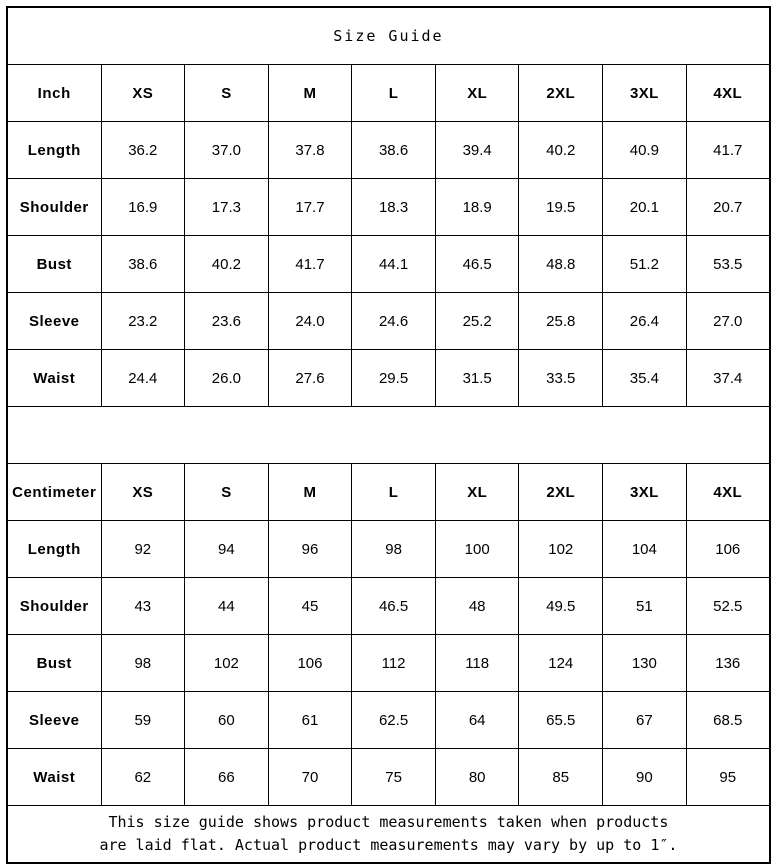  Describe the element at coordinates (644, 150) in the screenshot. I see `value-length-3xl: 40.9` at that location.